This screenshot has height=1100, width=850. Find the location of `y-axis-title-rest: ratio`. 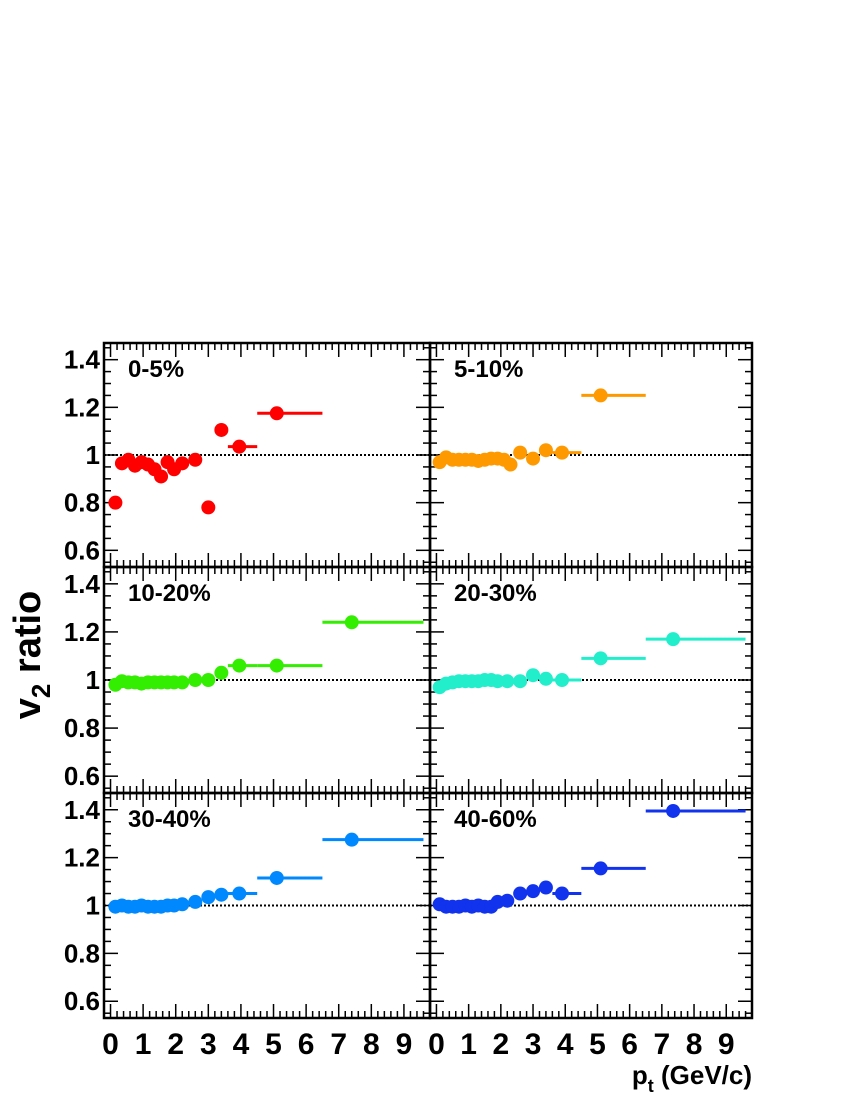

y-axis-title-rest: ratio is located at coordinates (28, 637).